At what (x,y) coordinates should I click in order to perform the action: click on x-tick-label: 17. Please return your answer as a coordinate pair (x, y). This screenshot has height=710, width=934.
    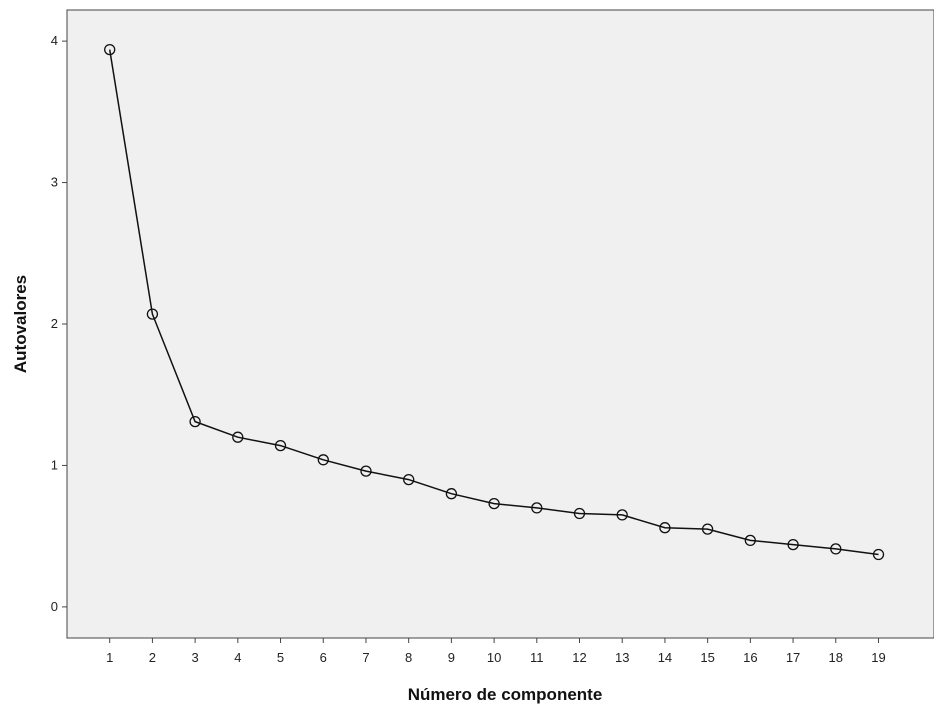
    Looking at the image, I should click on (793, 657).